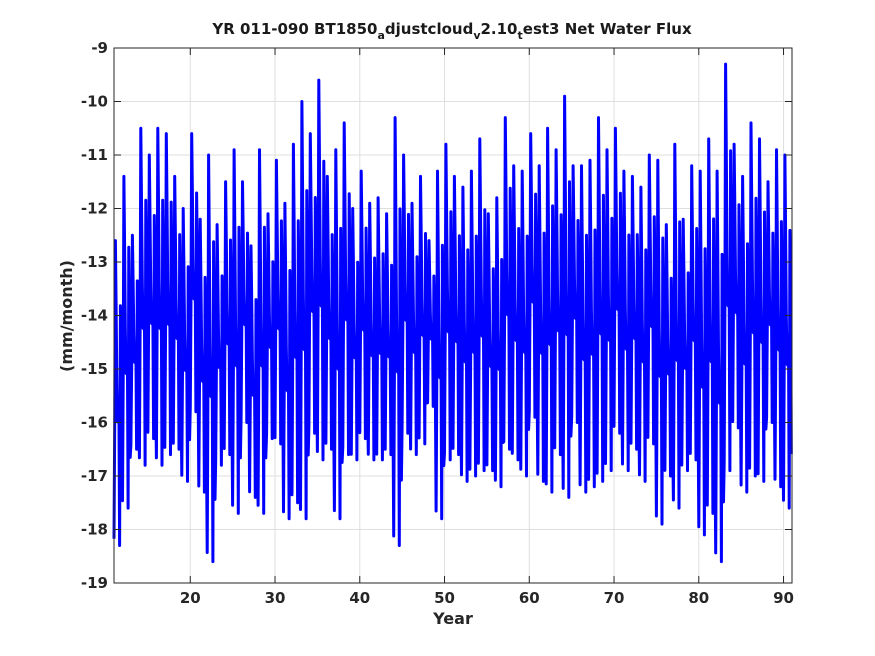  I want to click on y-tick-label: -9, so click(99, 48).